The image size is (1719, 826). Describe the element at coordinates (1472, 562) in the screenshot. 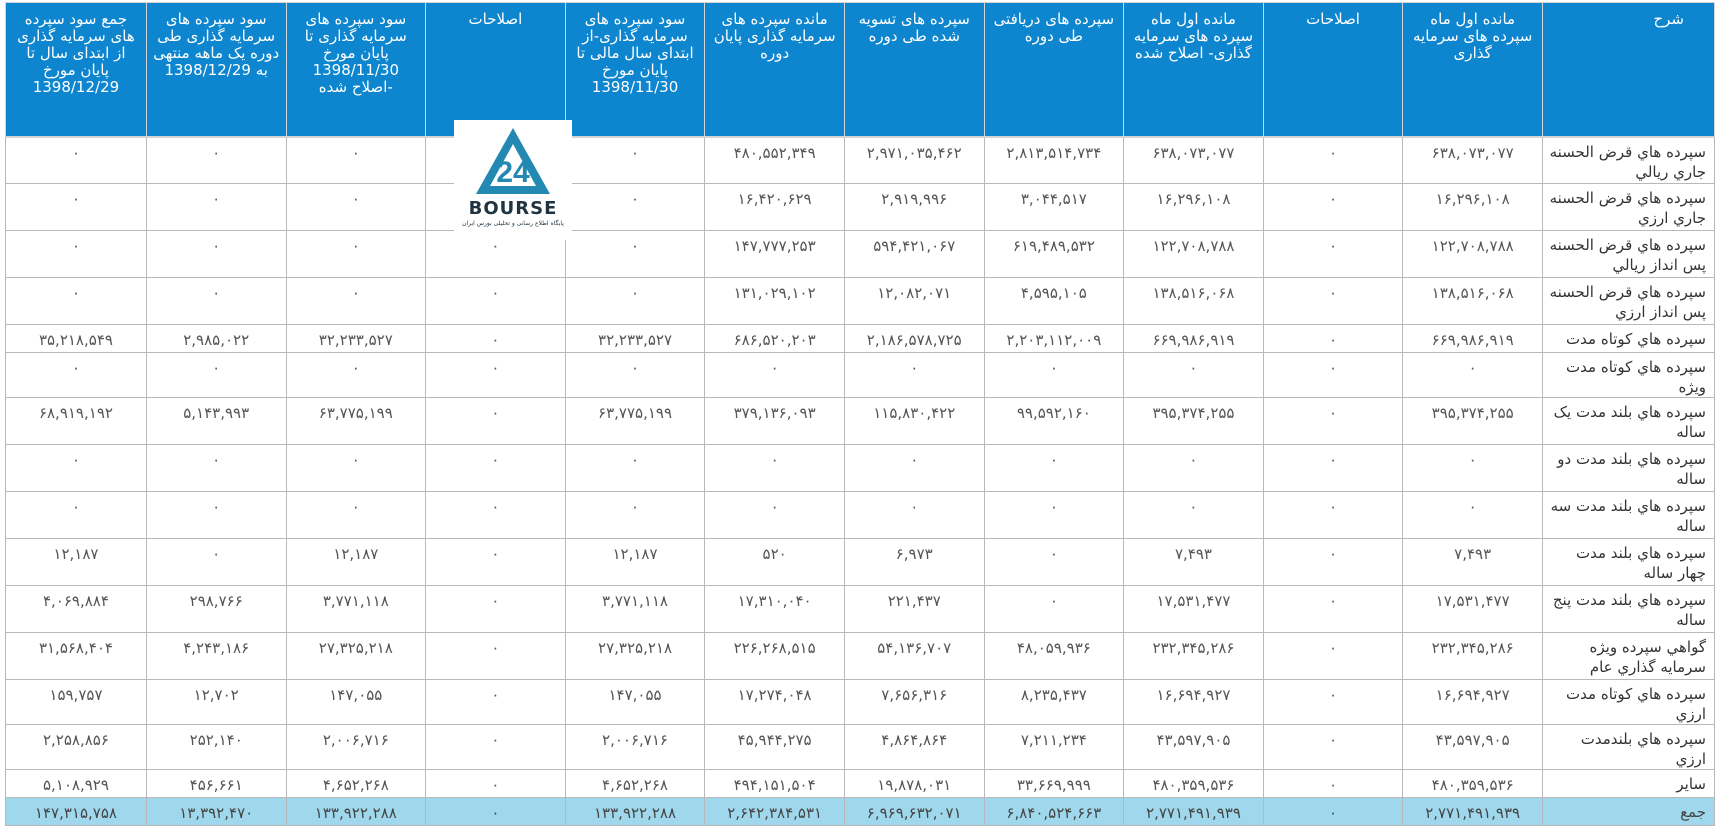

I see `cell-opening-balance: ۷,۴۹۳` at that location.